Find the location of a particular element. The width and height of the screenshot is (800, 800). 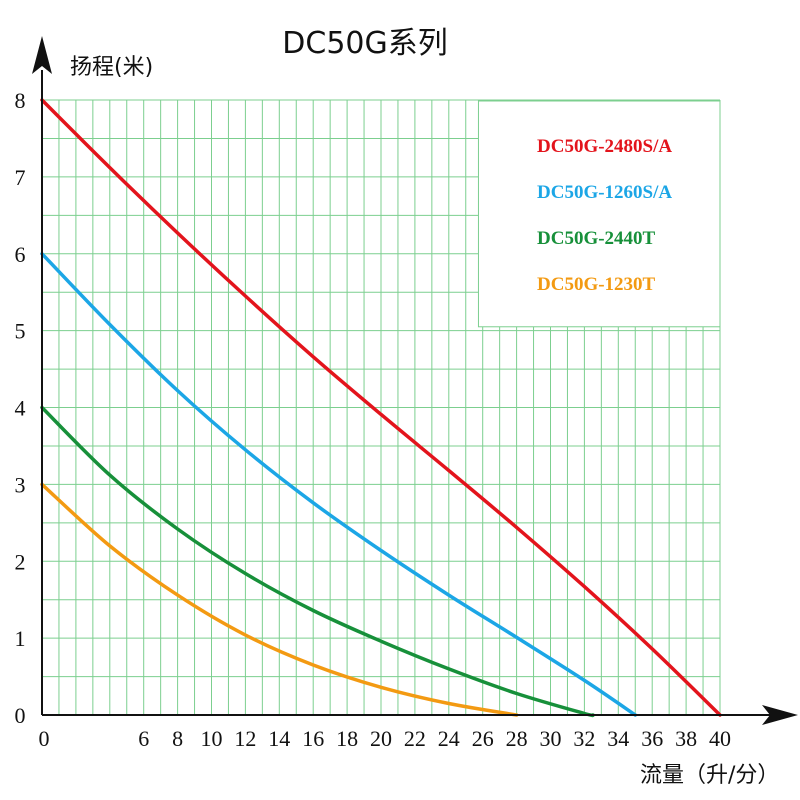

legend-box is located at coordinates (599, 214).